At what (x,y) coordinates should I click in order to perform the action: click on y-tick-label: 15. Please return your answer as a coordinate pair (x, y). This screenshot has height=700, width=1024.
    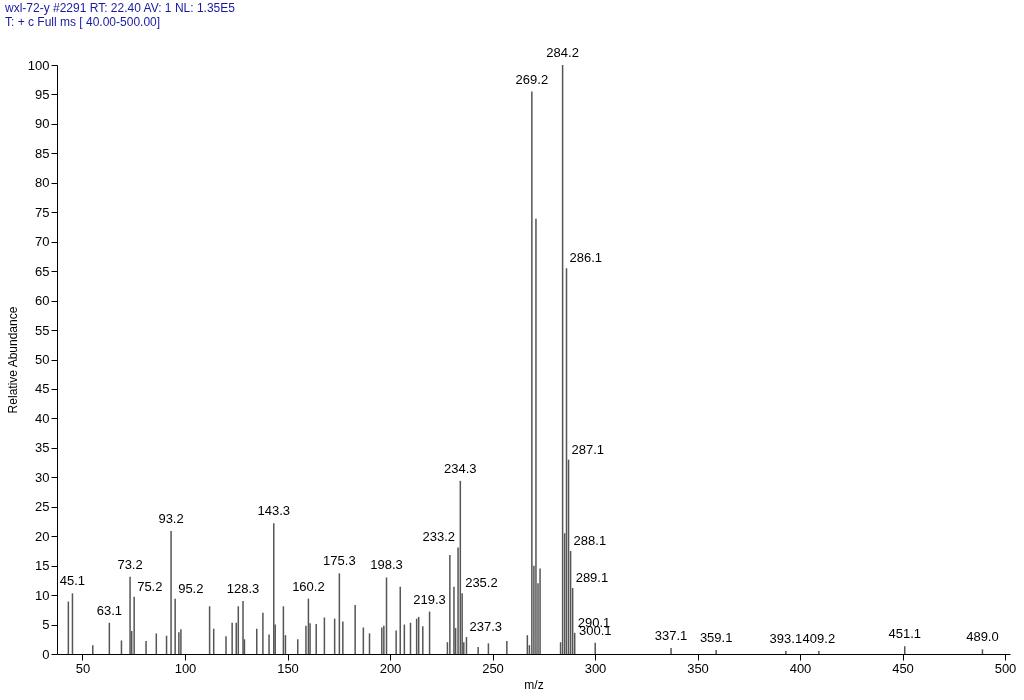
    Looking at the image, I should click on (42, 566).